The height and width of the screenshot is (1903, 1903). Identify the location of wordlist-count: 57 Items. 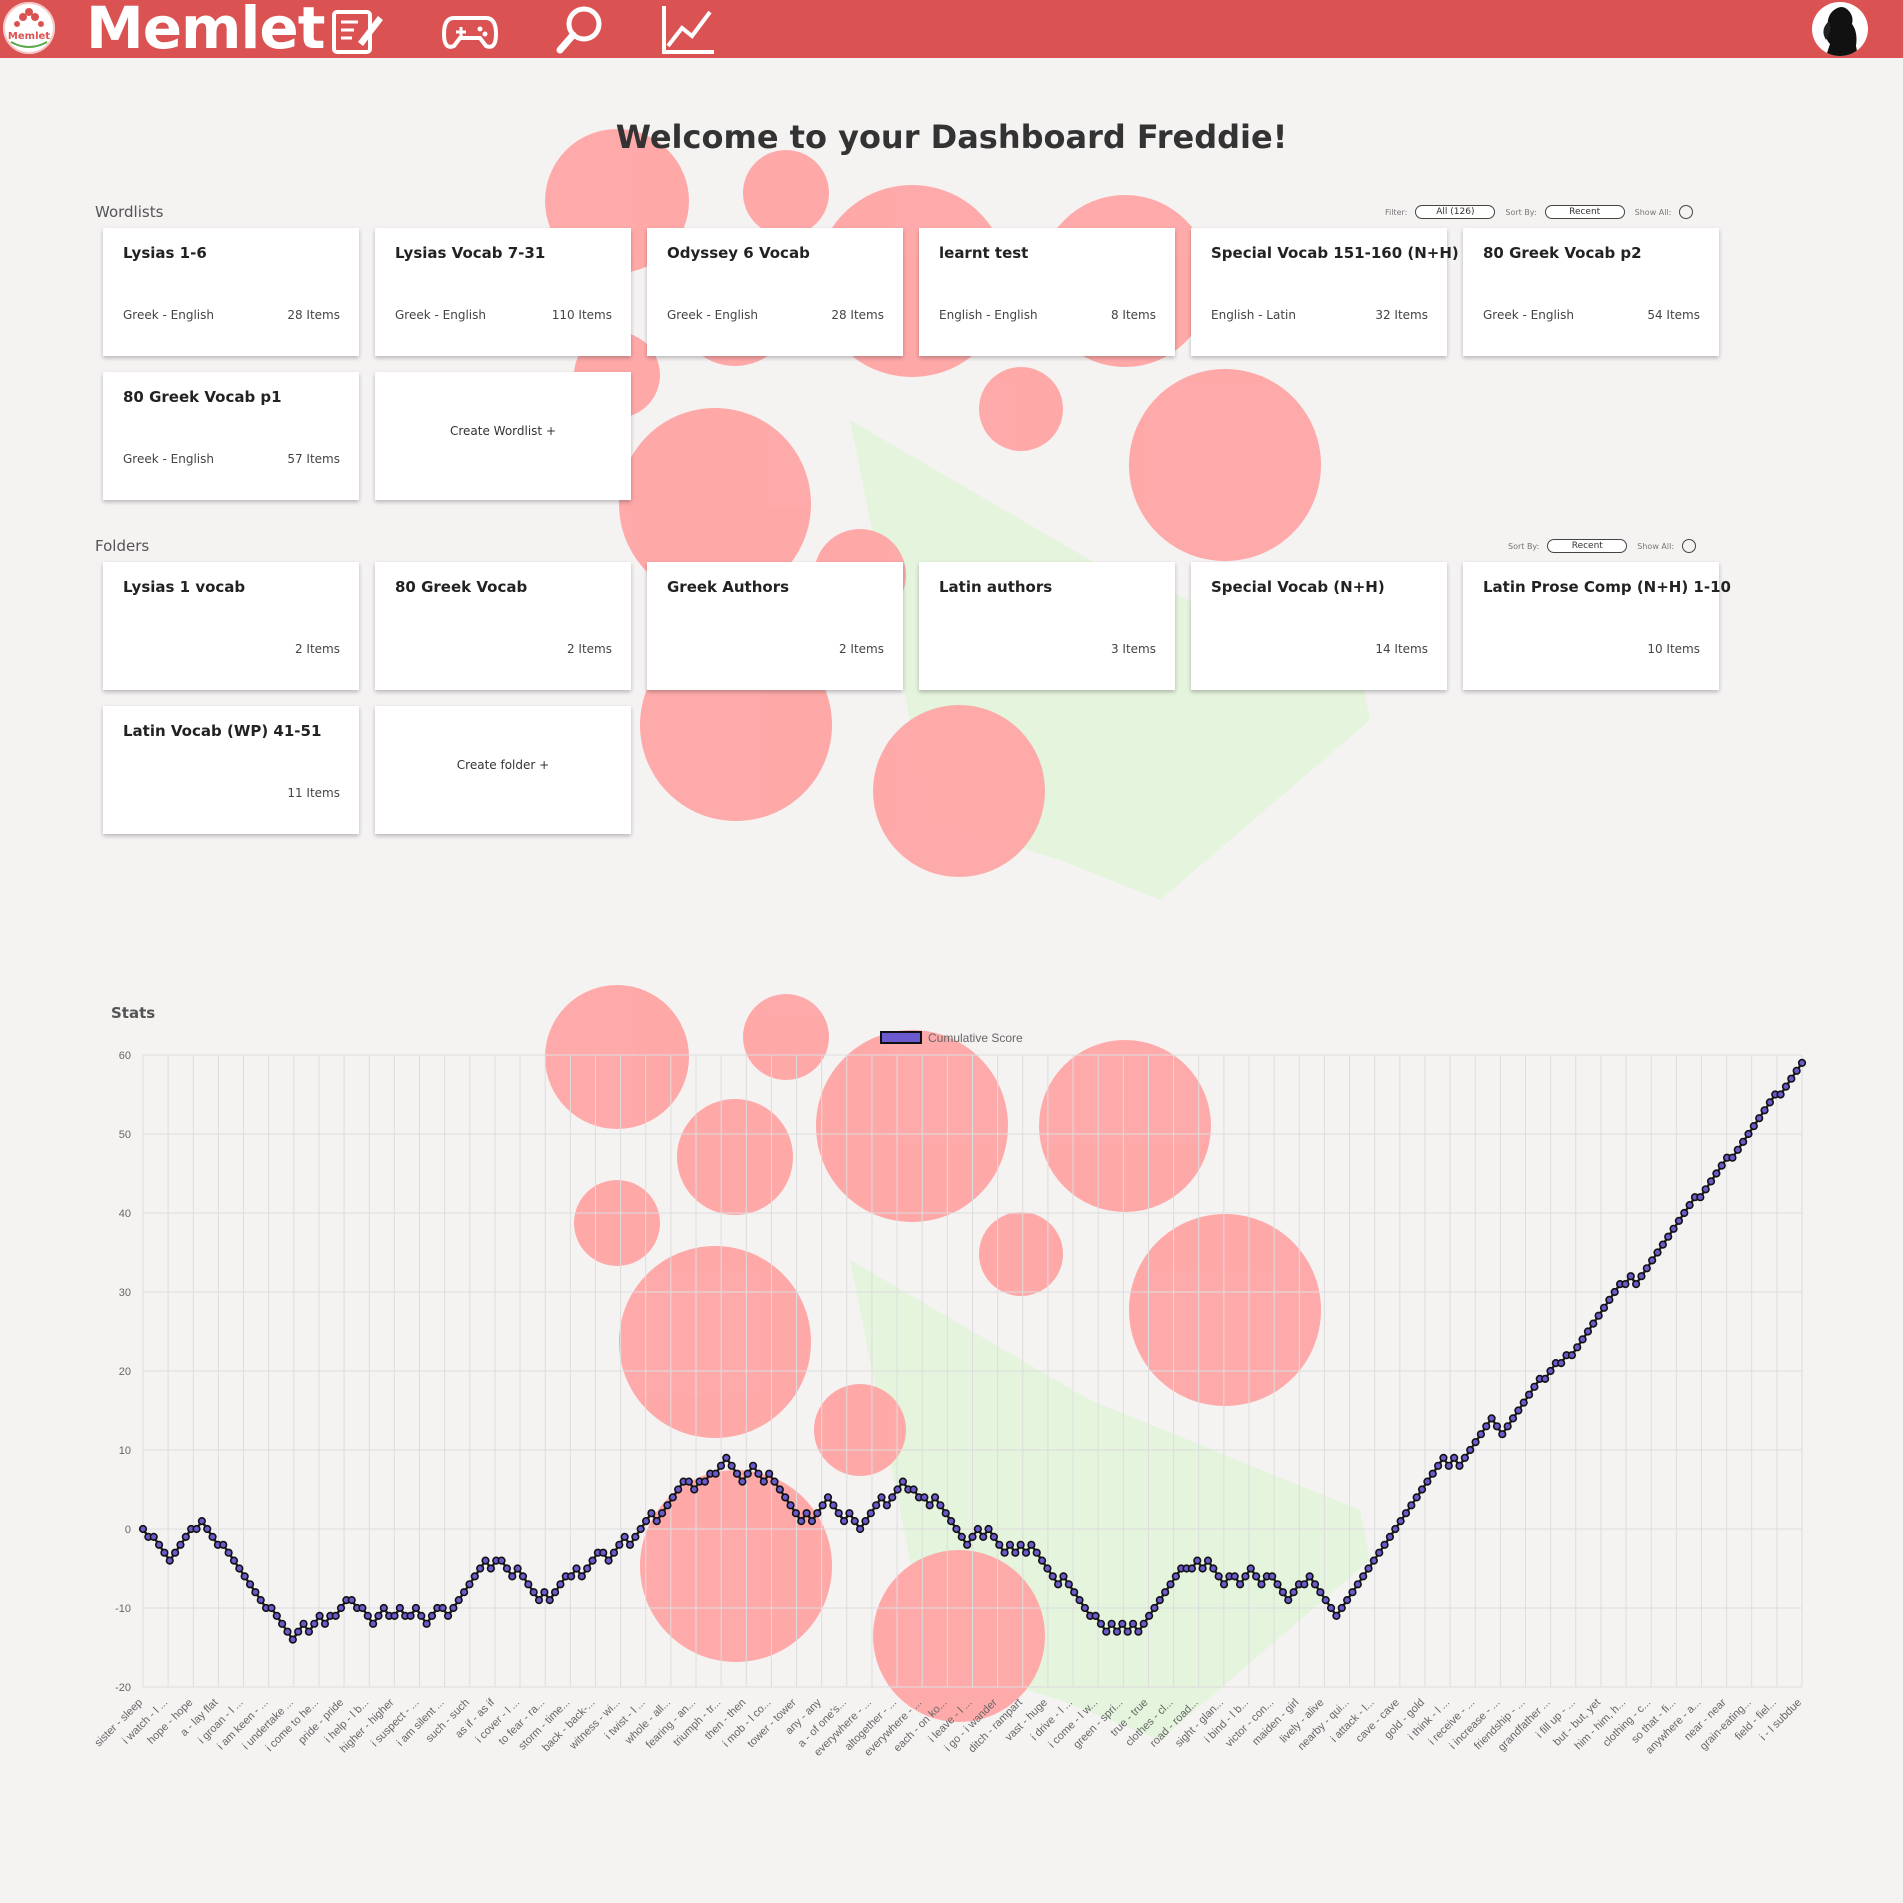
(313, 459).